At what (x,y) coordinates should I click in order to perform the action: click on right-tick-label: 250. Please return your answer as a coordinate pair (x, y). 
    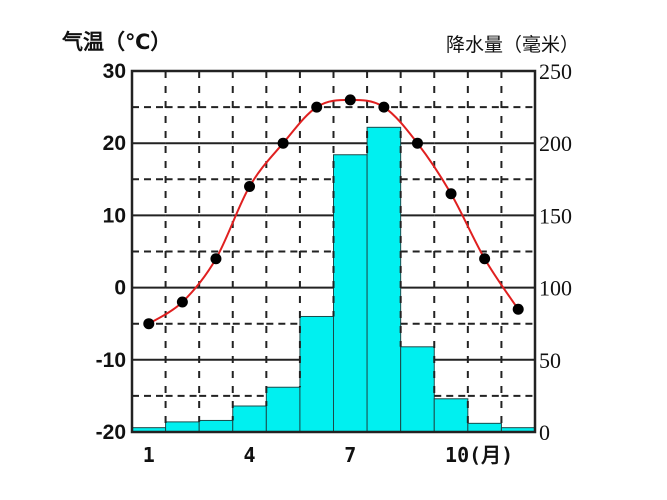
    Looking at the image, I should click on (555, 71).